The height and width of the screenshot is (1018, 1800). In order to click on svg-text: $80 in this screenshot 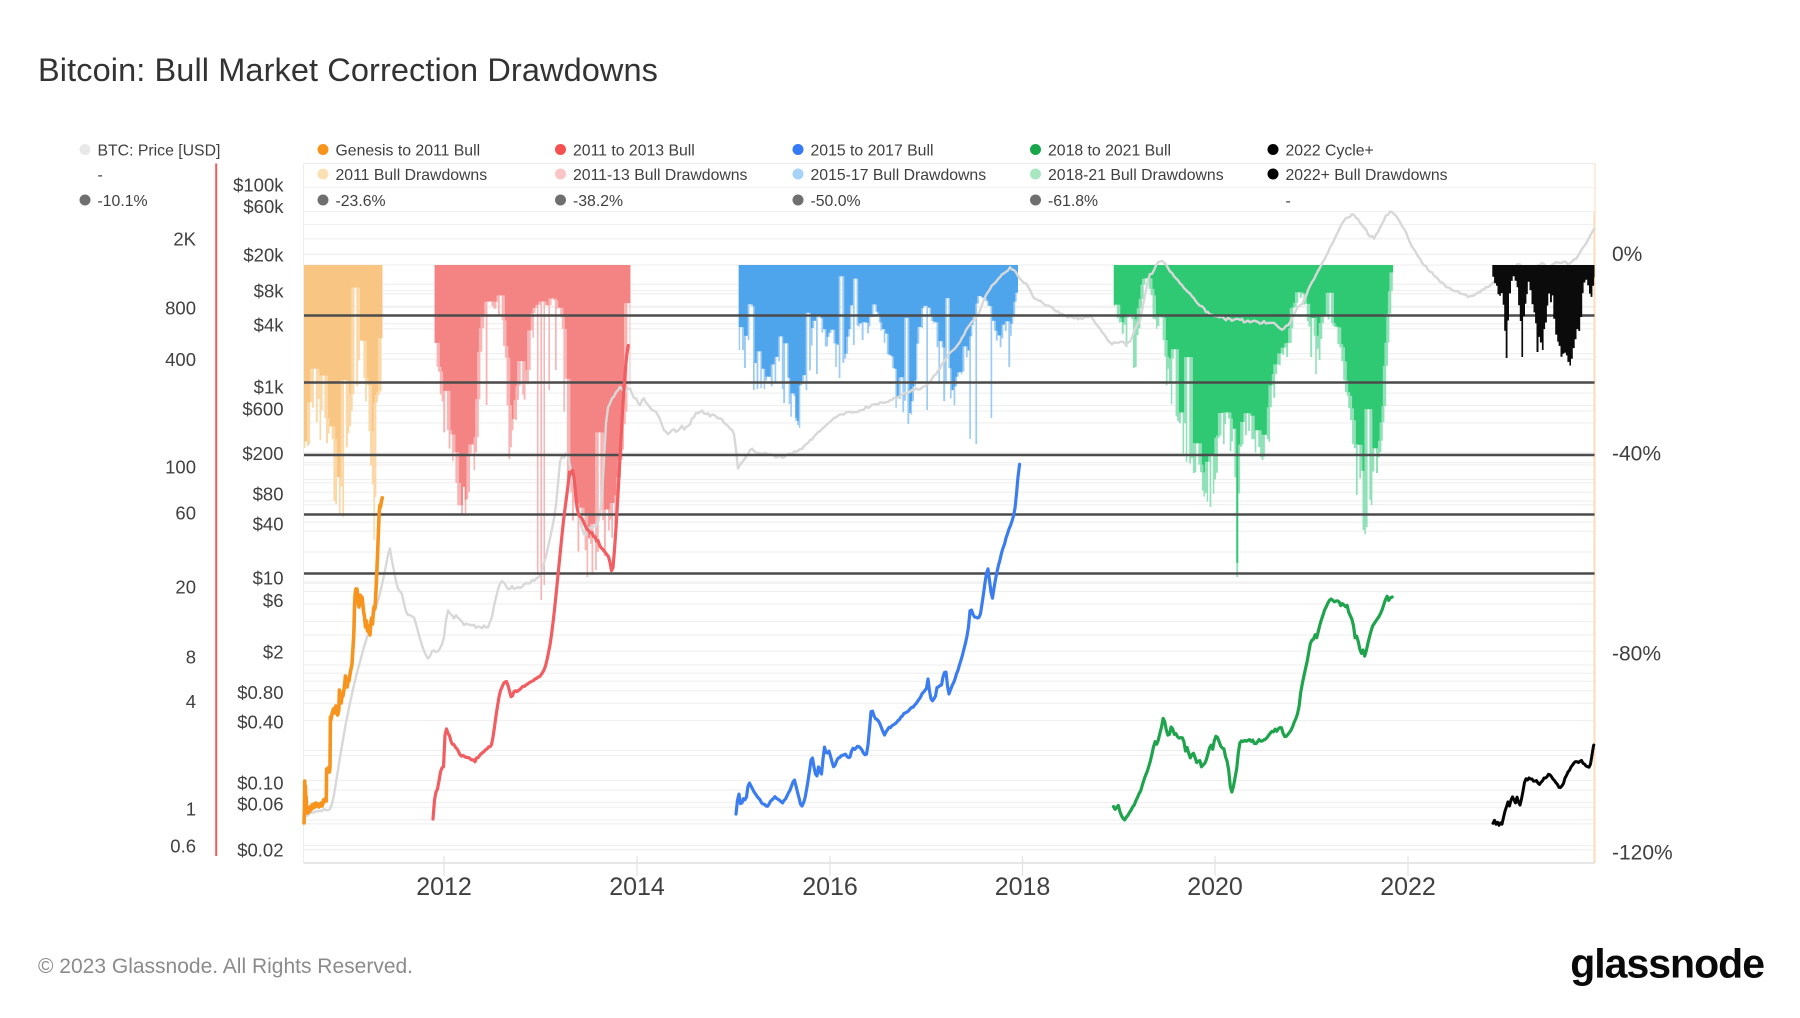, I will do `click(268, 493)`.